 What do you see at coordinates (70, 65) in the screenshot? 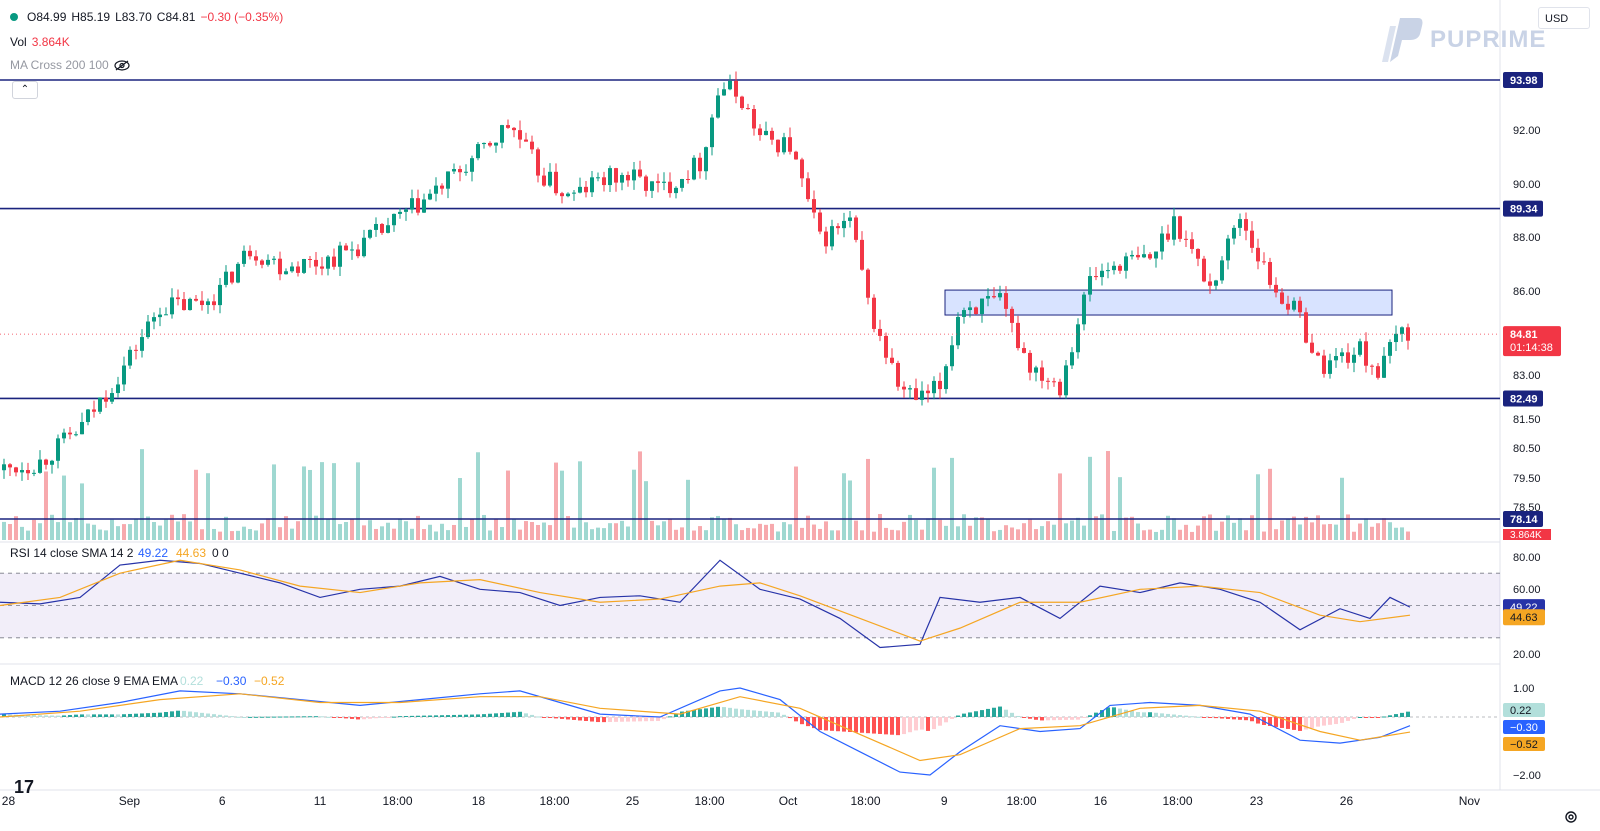
I see `ma-legend: MA Cross 200 100` at bounding box center [70, 65].